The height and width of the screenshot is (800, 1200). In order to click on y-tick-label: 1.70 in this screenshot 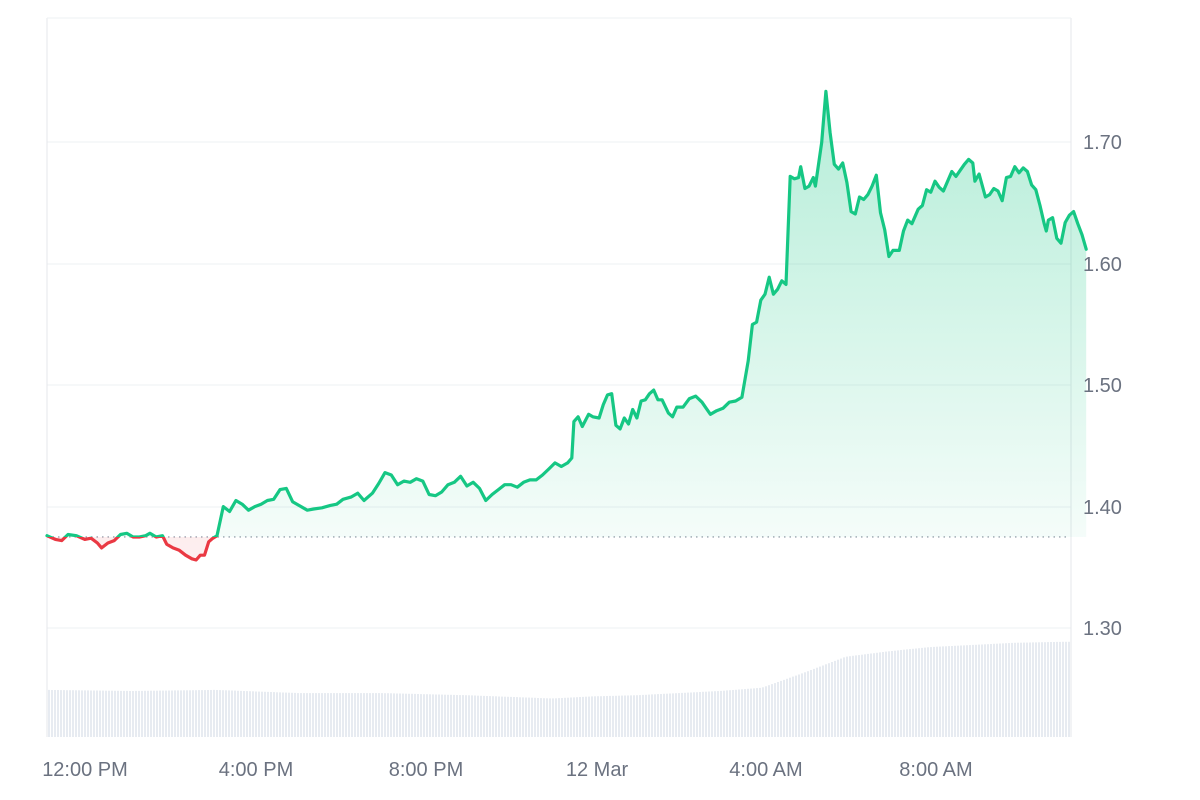, I will do `click(1102, 143)`.